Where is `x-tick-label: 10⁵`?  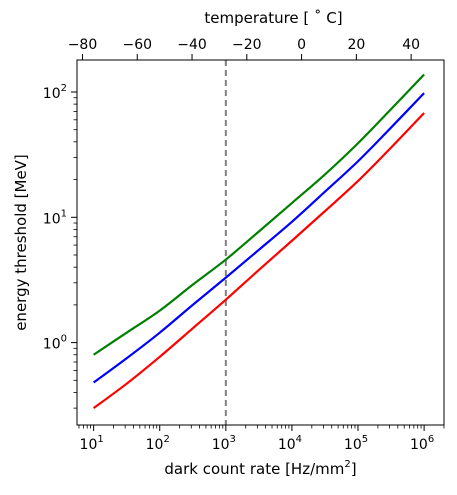 x-tick-label: 10⁵ is located at coordinates (356, 443).